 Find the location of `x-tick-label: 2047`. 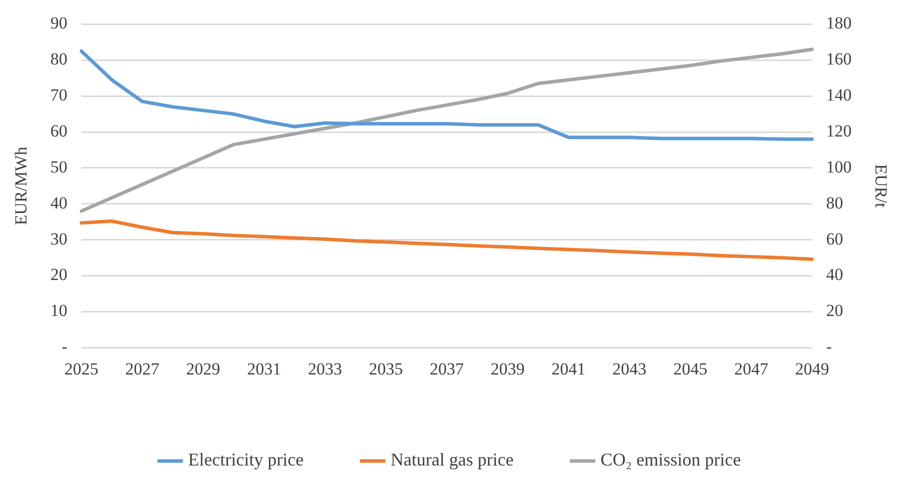

x-tick-label: 2047 is located at coordinates (751, 368).